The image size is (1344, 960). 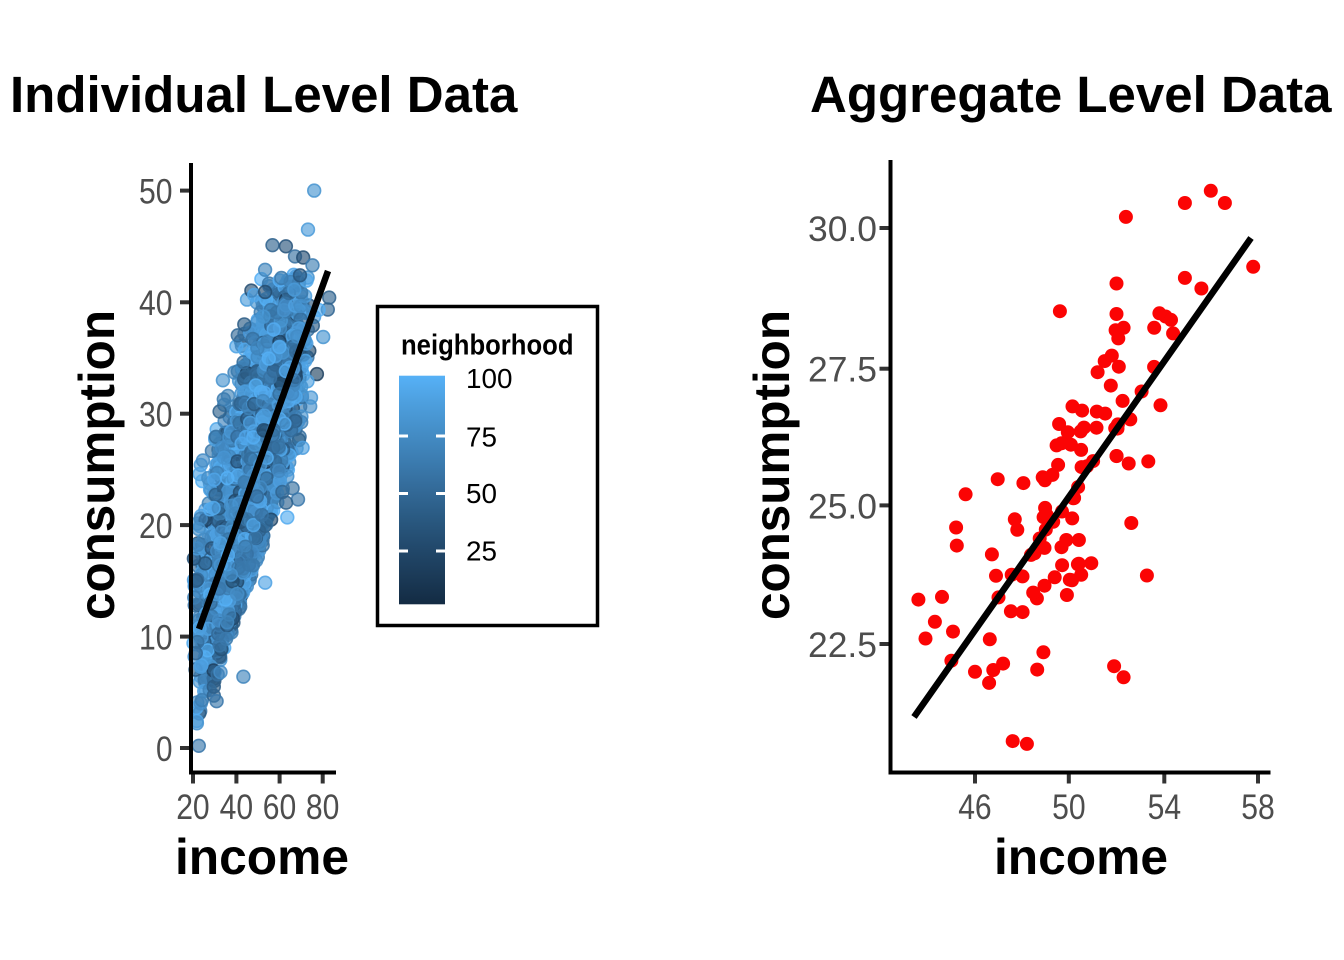 What do you see at coordinates (487, 346) in the screenshot?
I see `svg-text: neighborhood` at bounding box center [487, 346].